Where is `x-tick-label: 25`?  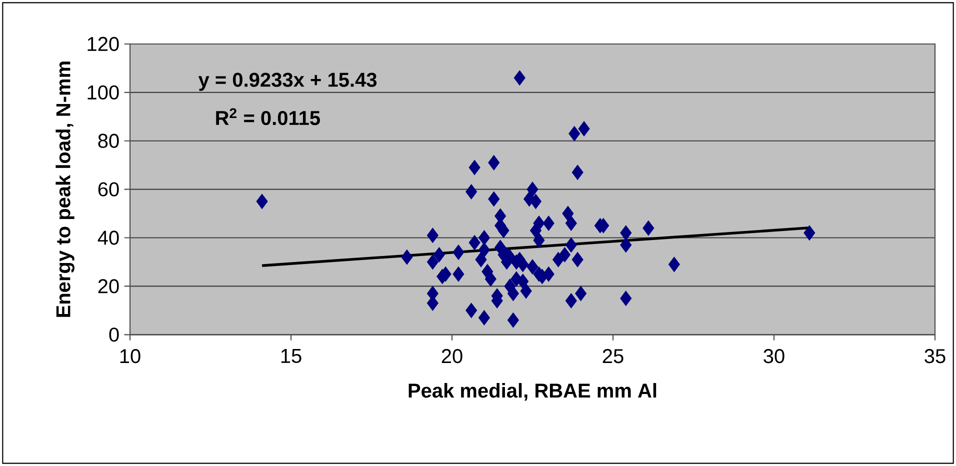 x-tick-label: 25 is located at coordinates (613, 356).